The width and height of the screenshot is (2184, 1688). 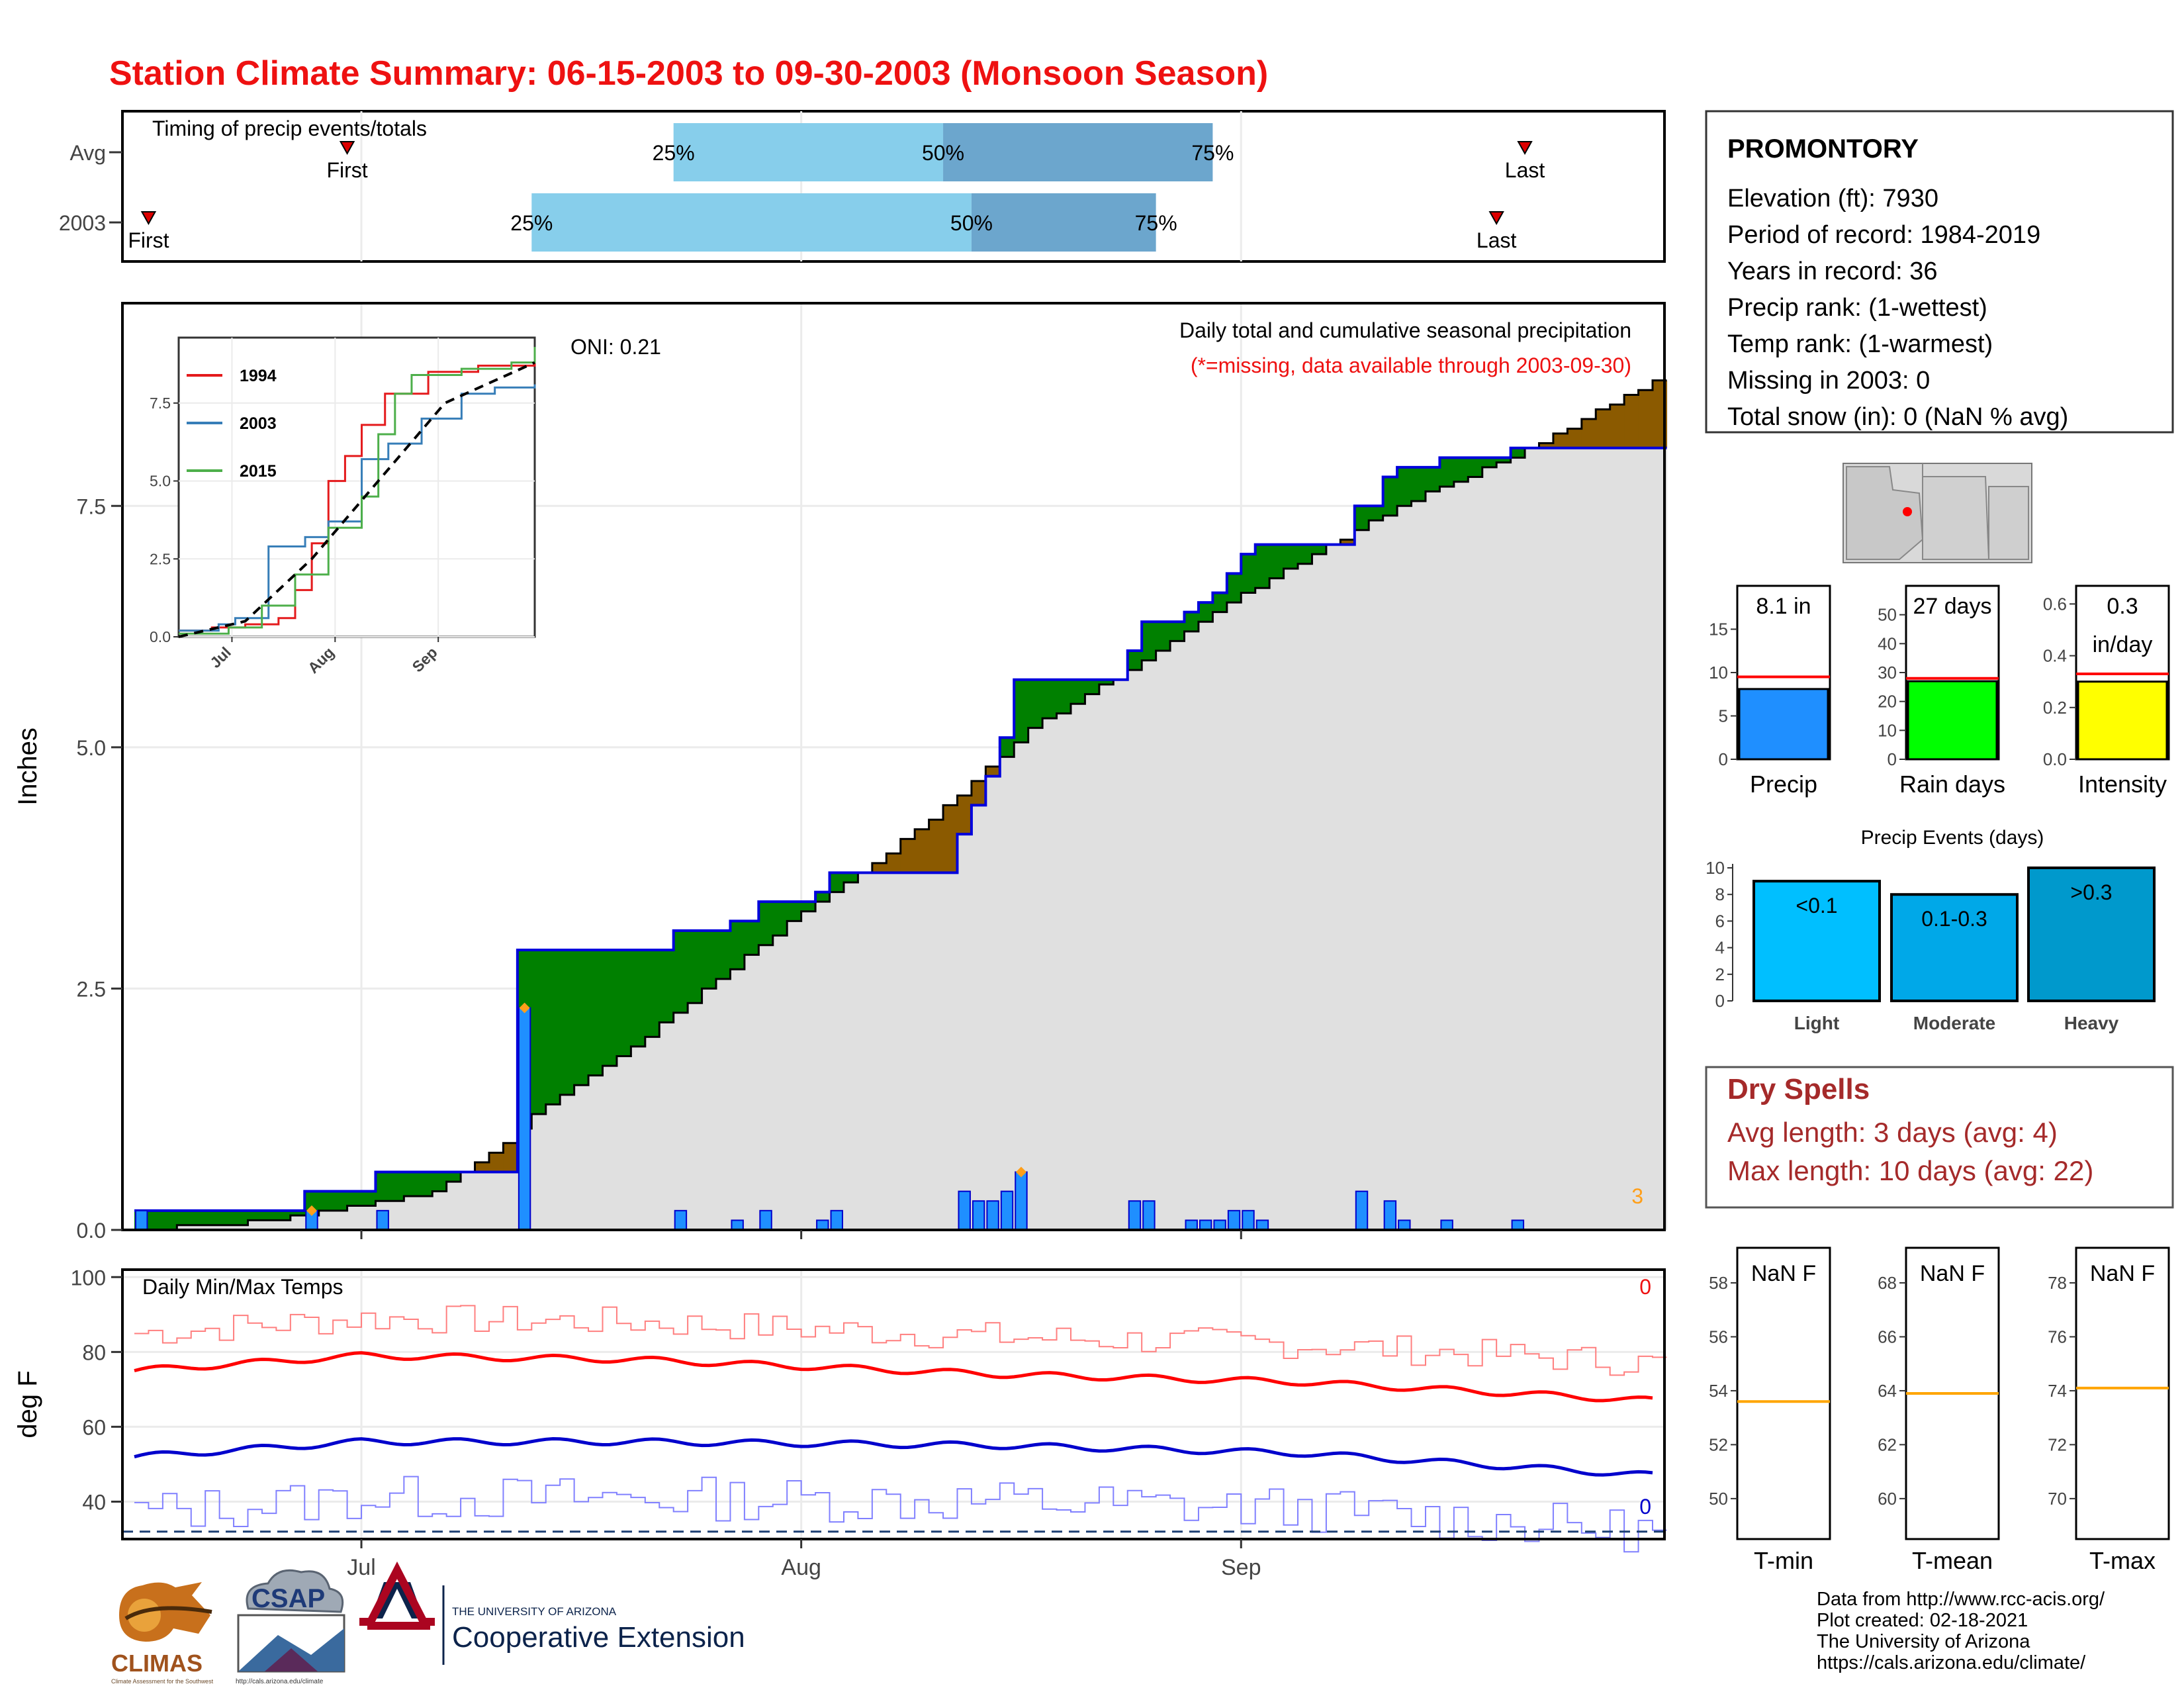 What do you see at coordinates (92, 748) in the screenshot?
I see `y-tick-label: 5.0` at bounding box center [92, 748].